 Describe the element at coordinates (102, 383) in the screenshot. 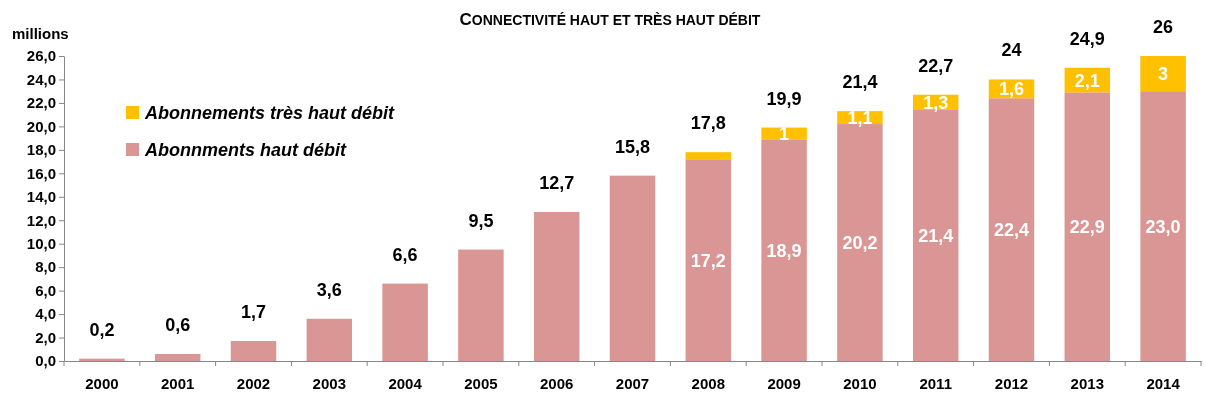

I see `x-tick-label: 2000` at that location.